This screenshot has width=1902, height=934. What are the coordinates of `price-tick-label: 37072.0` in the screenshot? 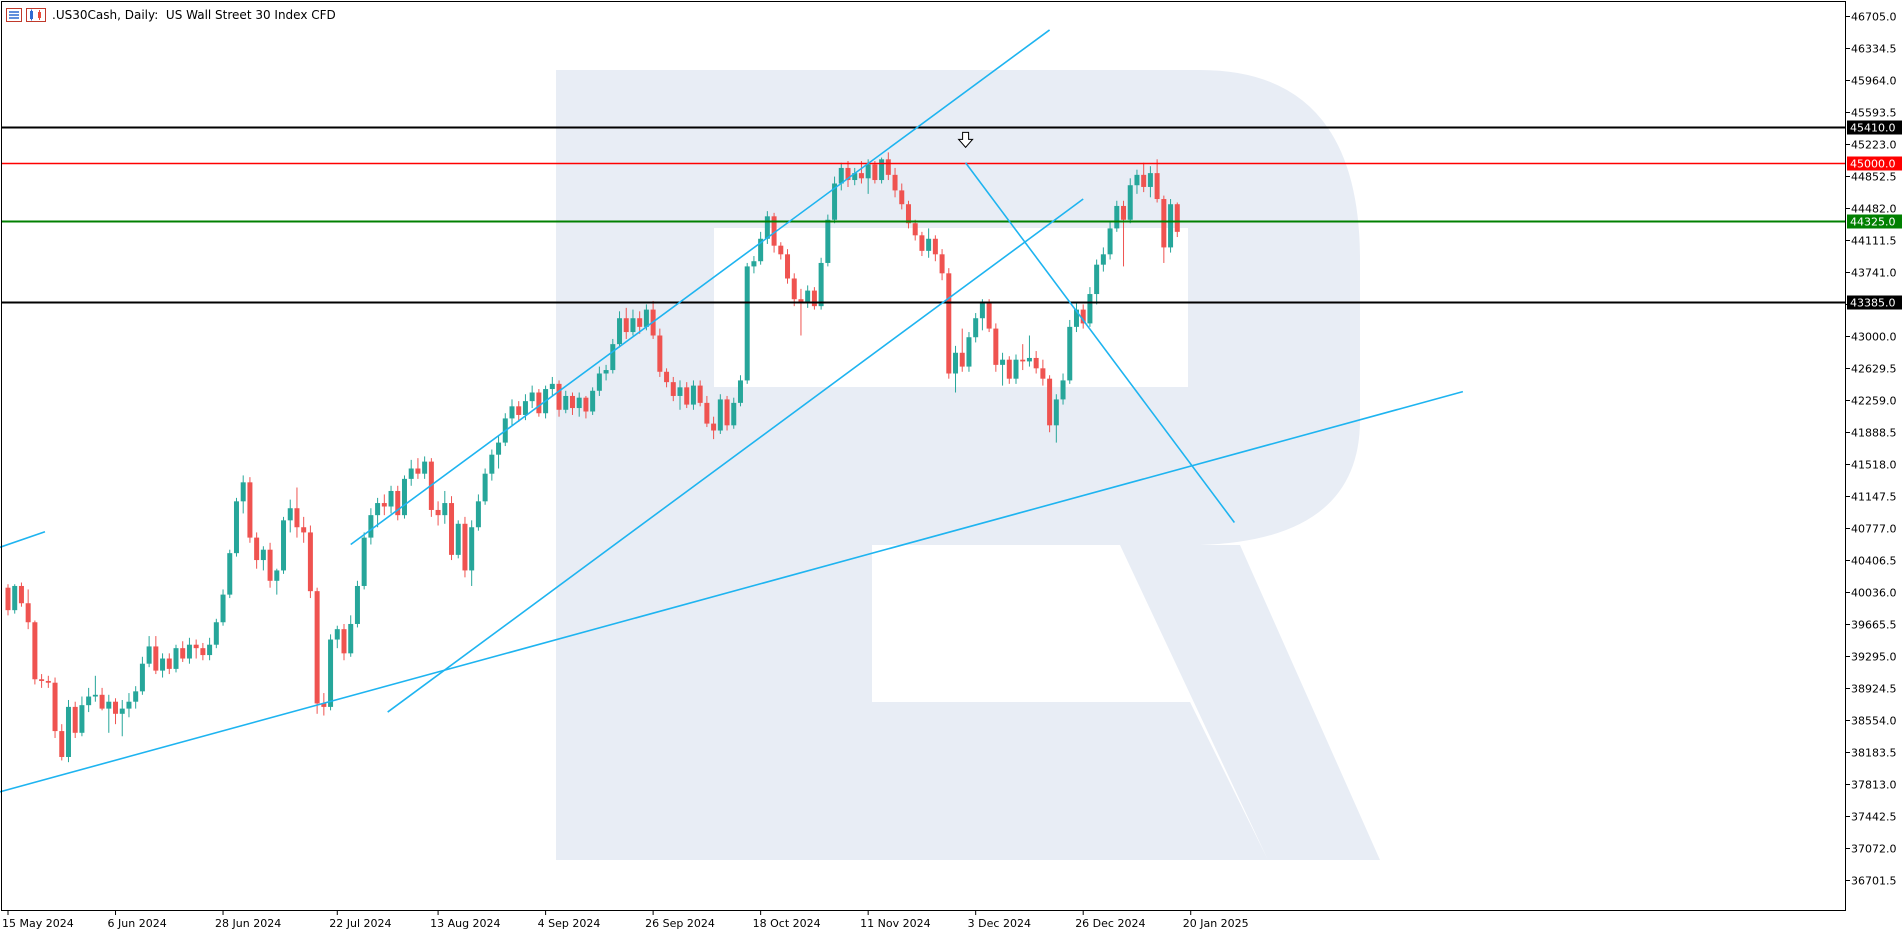 It's located at (1874, 849).